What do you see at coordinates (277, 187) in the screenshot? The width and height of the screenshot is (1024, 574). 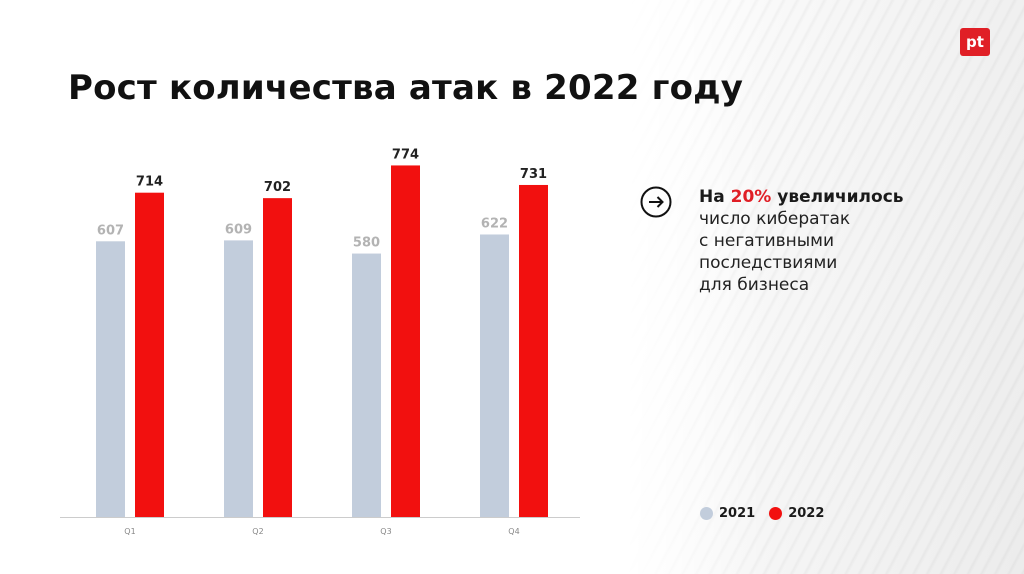 I see `data-label-2022-q2: 702` at bounding box center [277, 187].